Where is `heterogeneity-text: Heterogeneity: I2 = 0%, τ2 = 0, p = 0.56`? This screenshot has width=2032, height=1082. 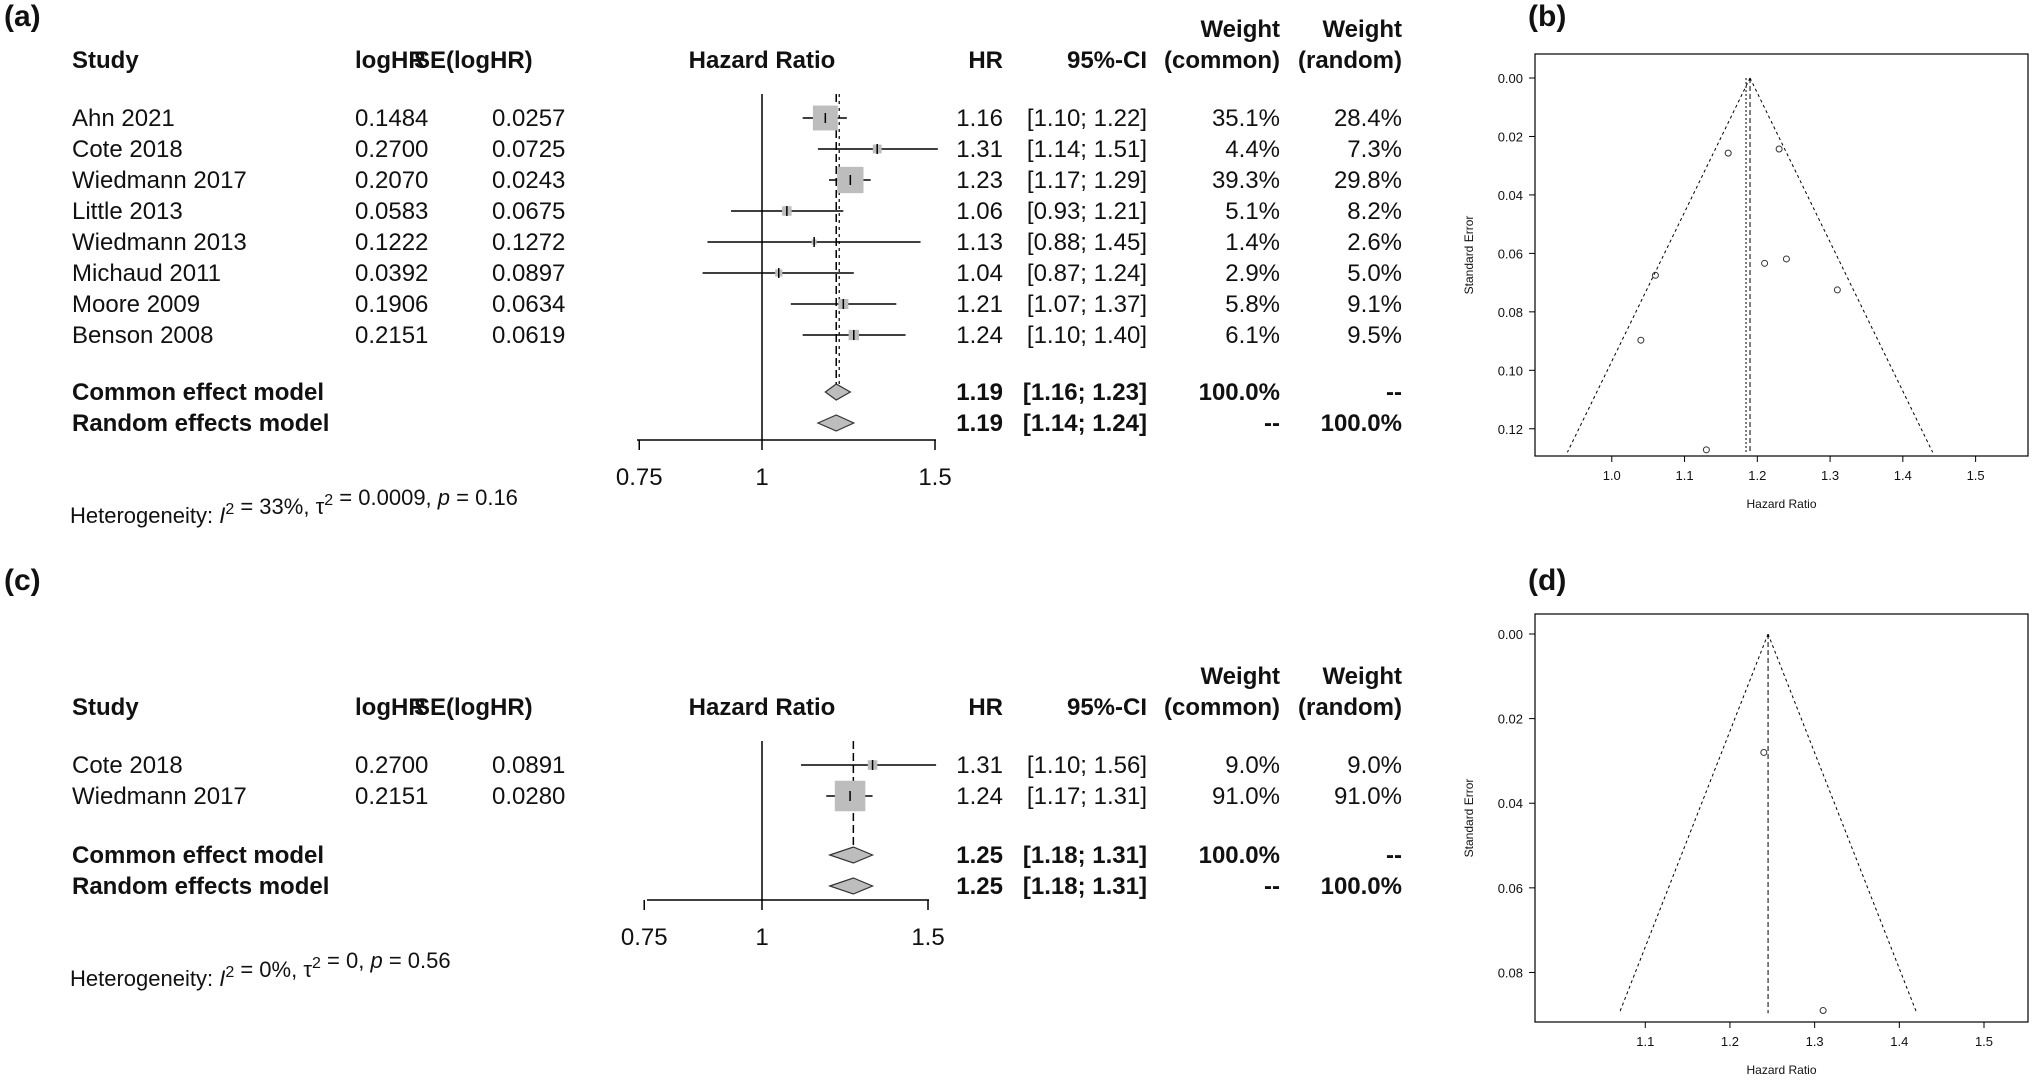
heterogeneity-text: Heterogeneity: I2 = 0%, τ2 = 0, p = 0.56 is located at coordinates (260, 969).